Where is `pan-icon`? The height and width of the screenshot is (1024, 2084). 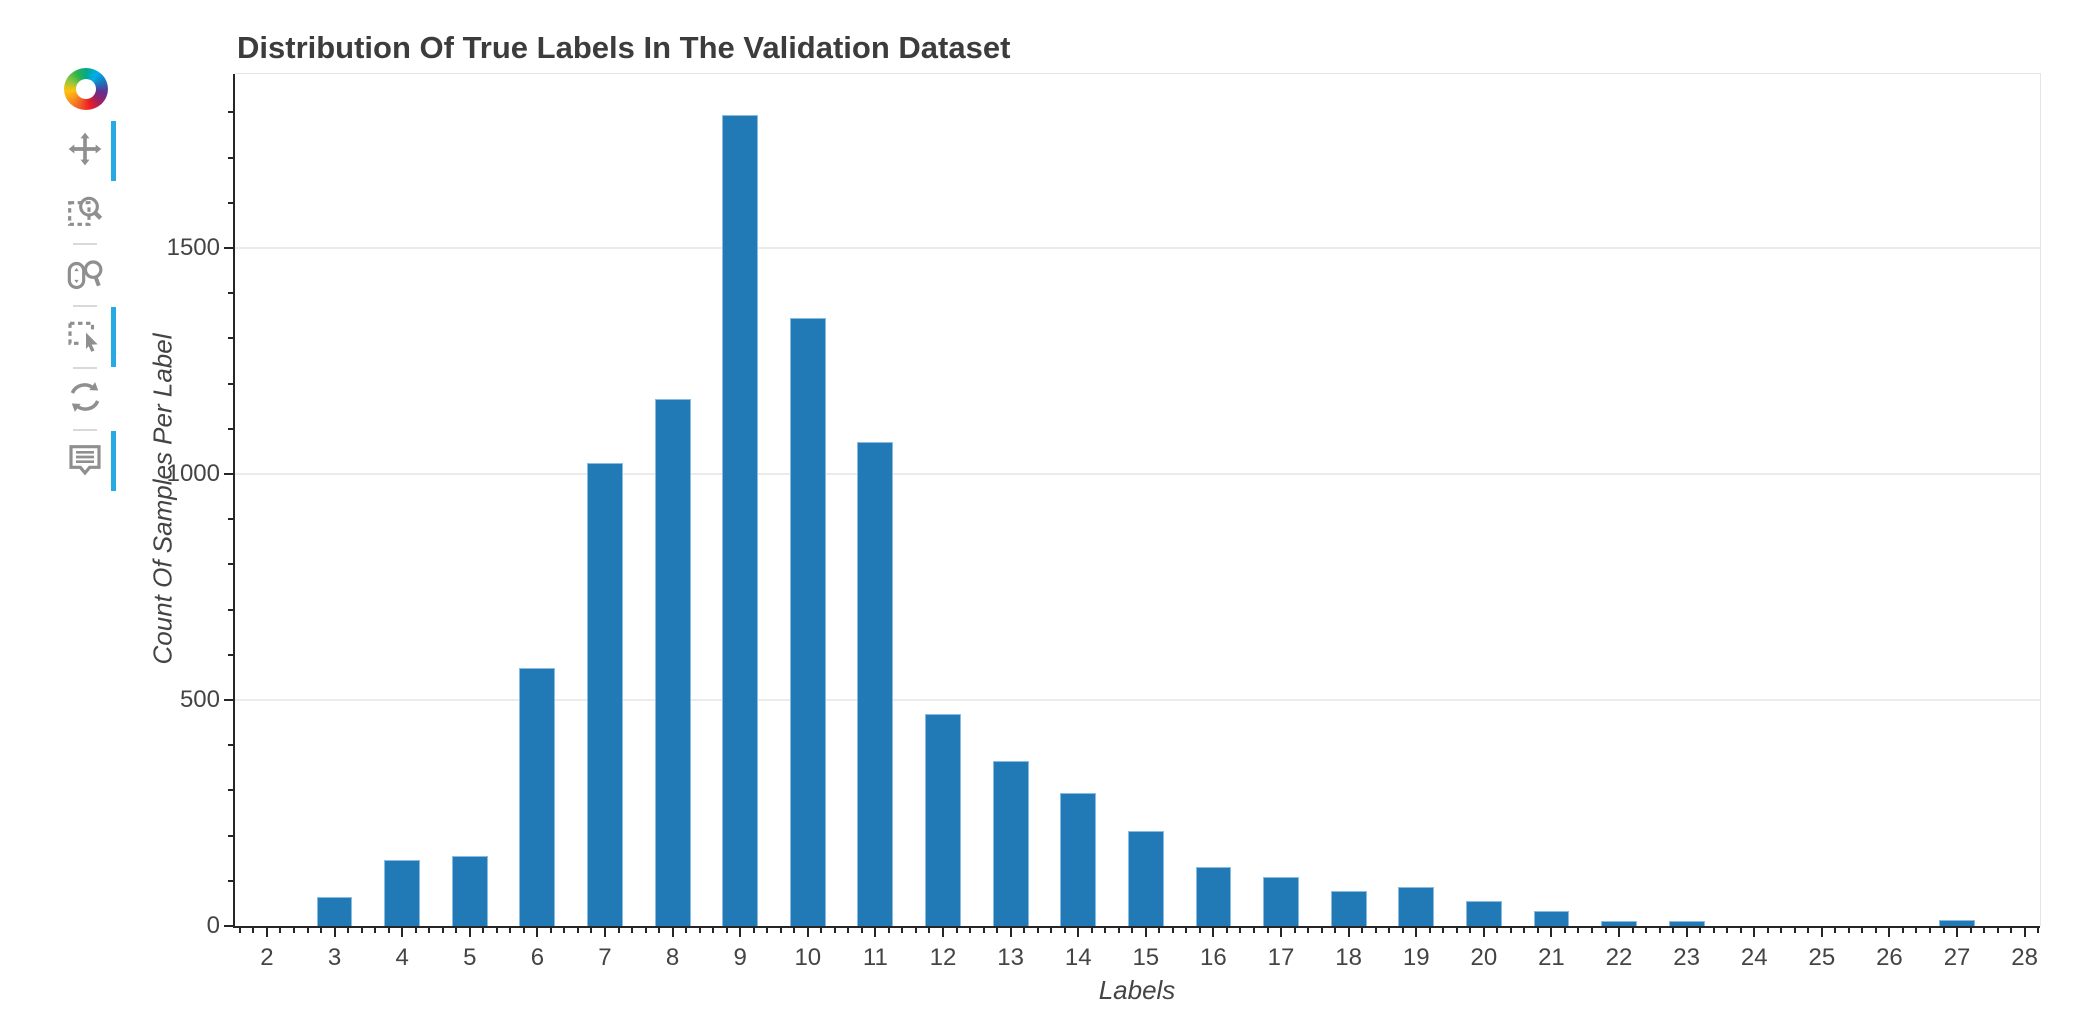 pan-icon is located at coordinates (85, 151).